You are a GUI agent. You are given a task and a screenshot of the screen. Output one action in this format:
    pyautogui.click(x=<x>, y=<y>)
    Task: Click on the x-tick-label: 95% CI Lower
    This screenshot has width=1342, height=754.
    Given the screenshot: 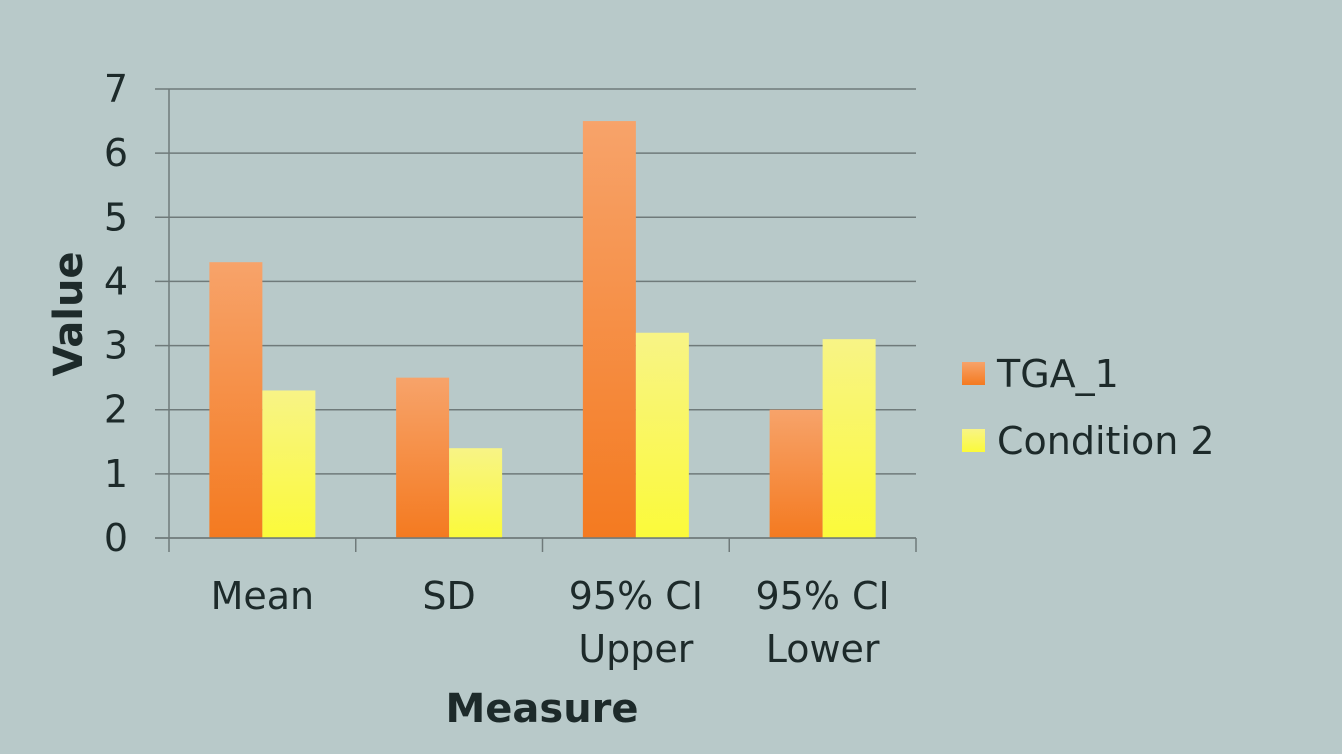 What is the action you would take?
    pyautogui.click(x=822, y=622)
    